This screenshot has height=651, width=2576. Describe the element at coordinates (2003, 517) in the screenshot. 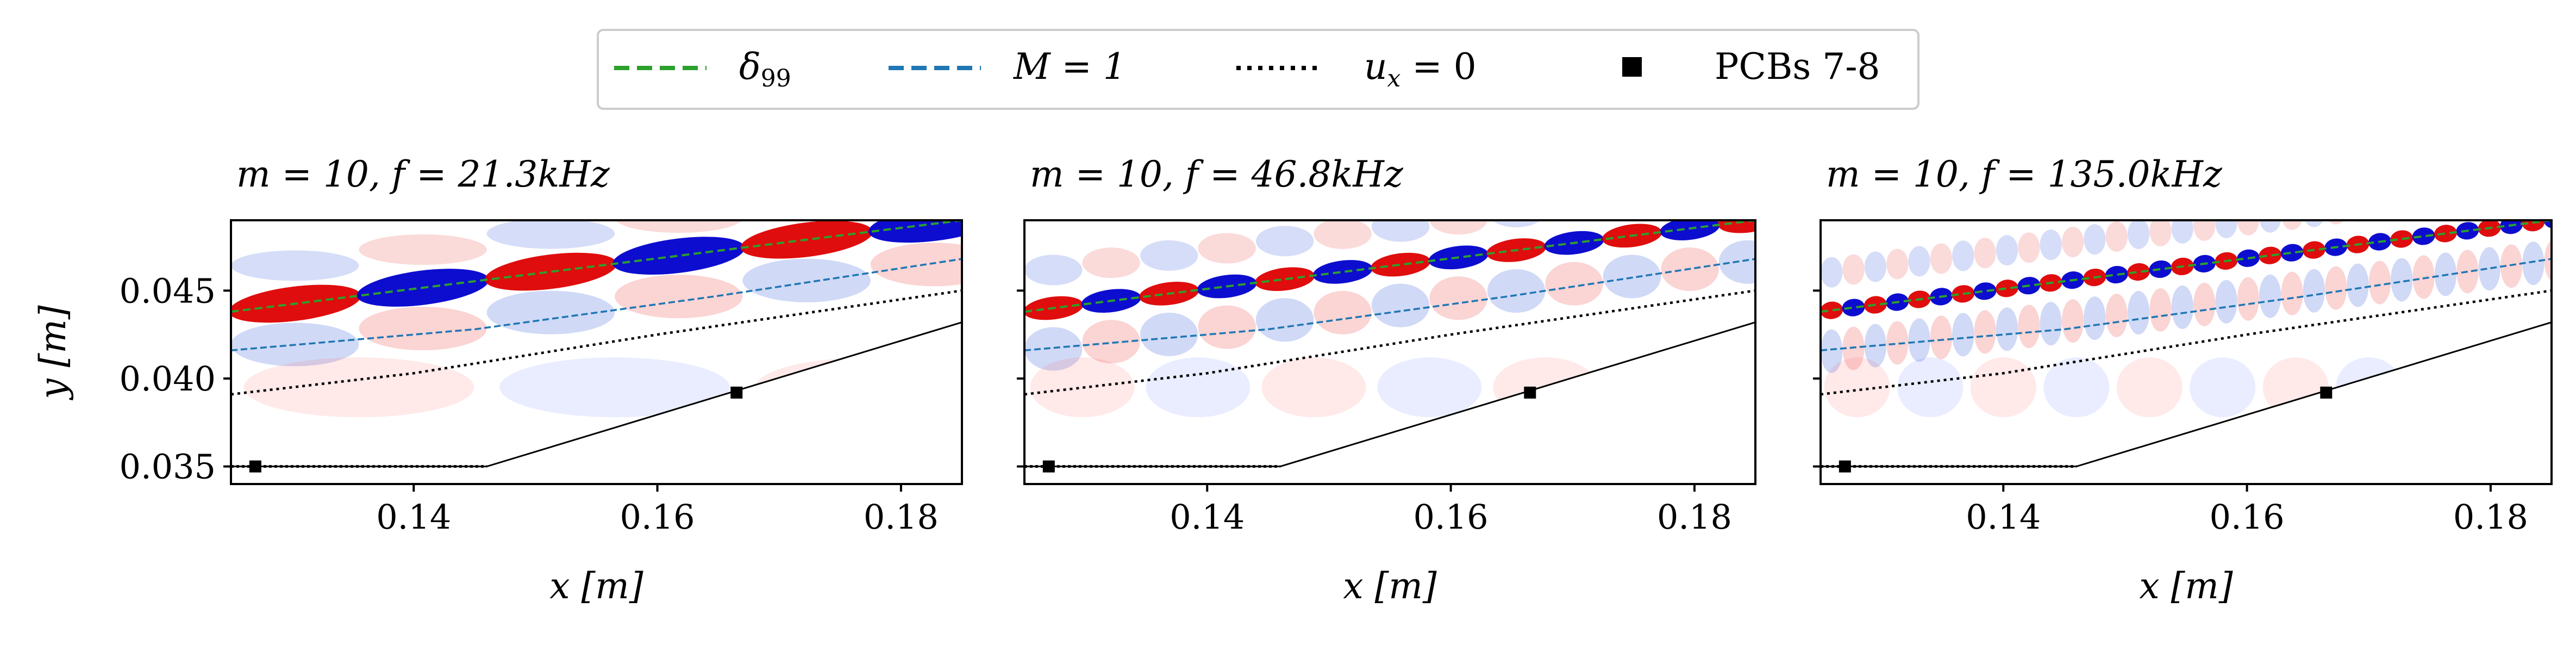

I see `x-tick-label: 0.14` at that location.